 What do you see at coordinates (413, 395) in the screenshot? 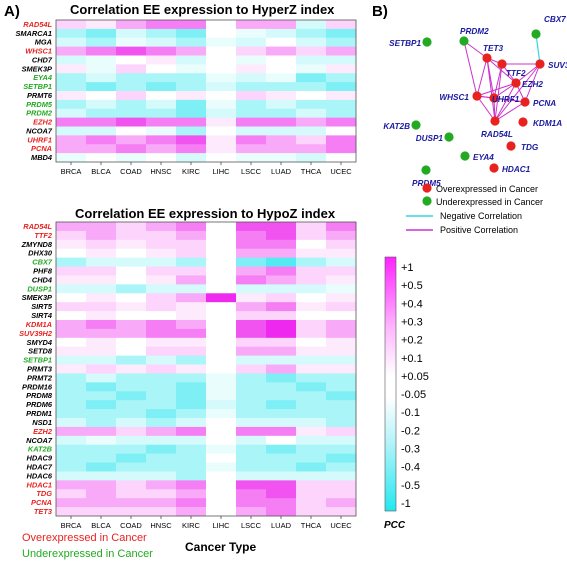
I see `colorbar-tick-label: -0.05` at bounding box center [413, 395].